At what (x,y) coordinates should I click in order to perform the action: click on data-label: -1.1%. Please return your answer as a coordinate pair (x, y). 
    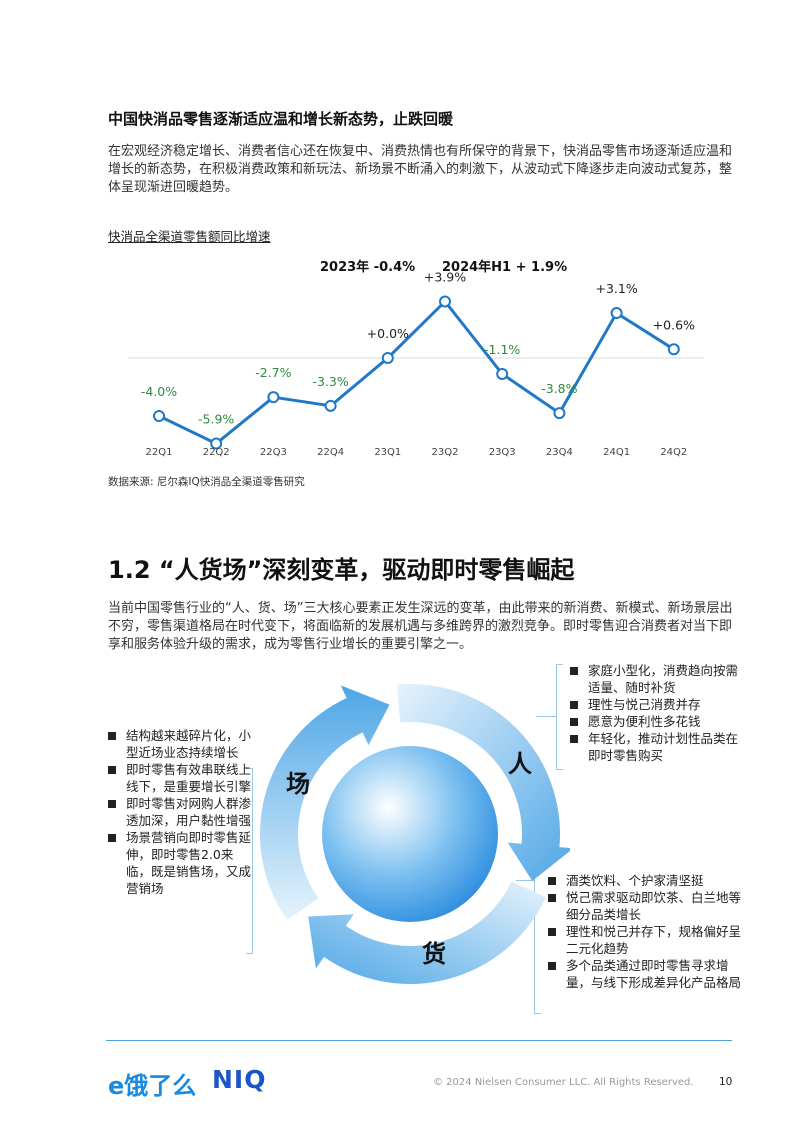
    Looking at the image, I should click on (502, 349).